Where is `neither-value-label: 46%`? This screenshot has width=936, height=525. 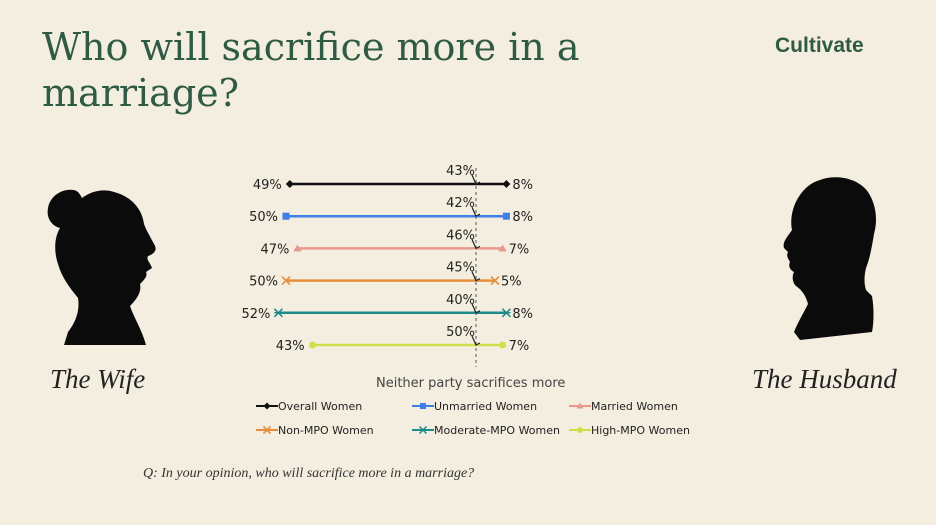 neither-value-label: 46% is located at coordinates (460, 235).